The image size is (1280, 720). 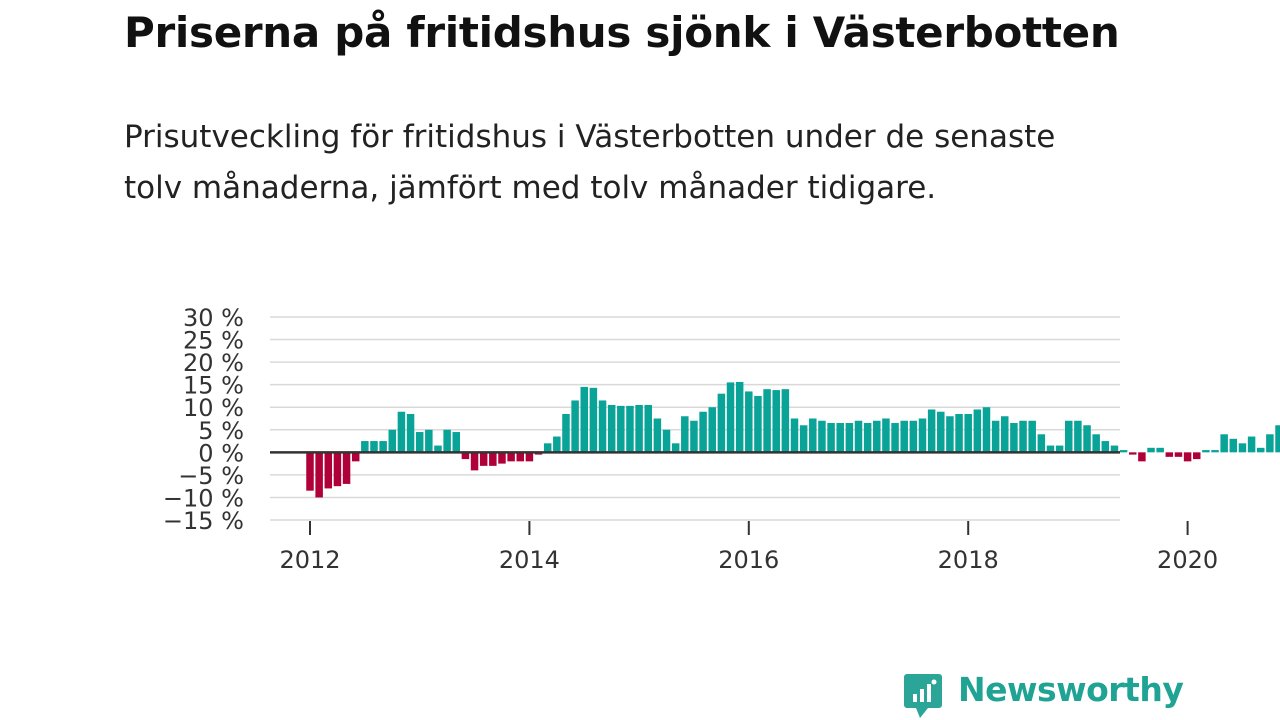 I want to click on y-tick-label: −5 %, so click(x=211, y=476).